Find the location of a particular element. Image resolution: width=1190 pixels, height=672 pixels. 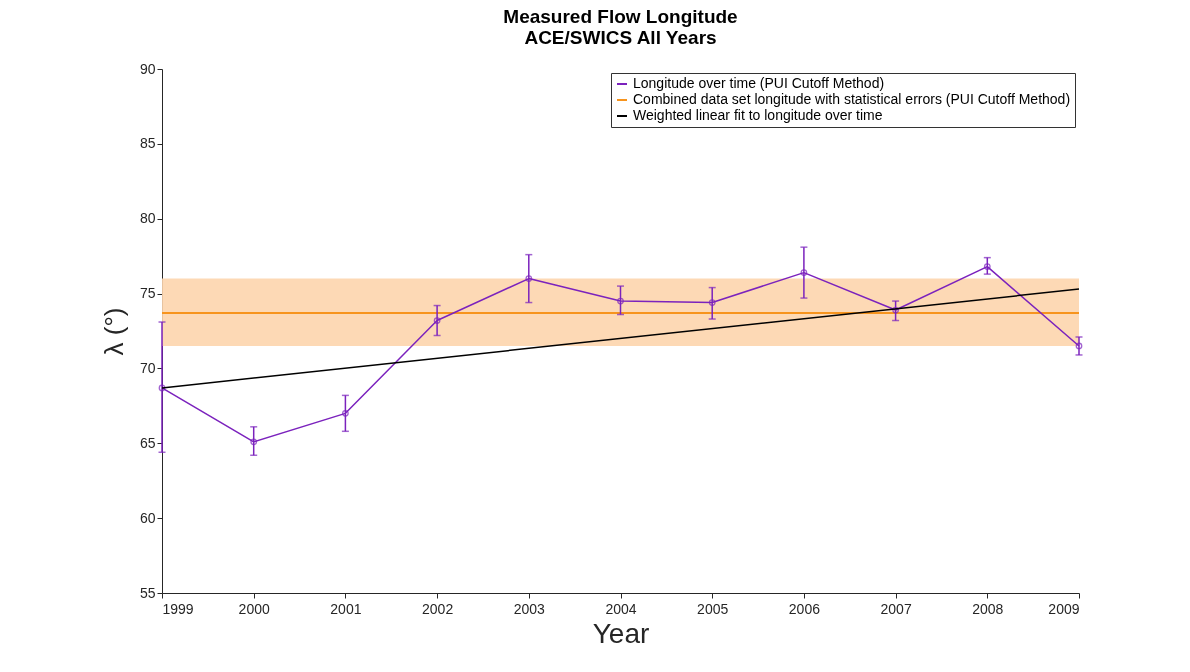

x-tick-label: 1999 is located at coordinates (178, 608).